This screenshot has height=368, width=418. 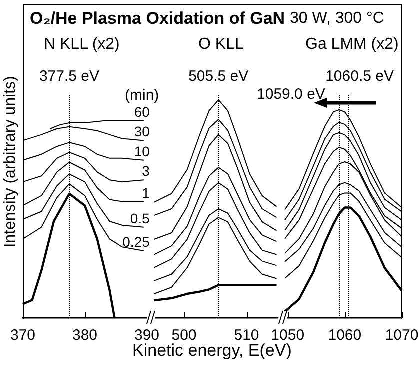 I want to click on series-label: 0.5, so click(x=140, y=218).